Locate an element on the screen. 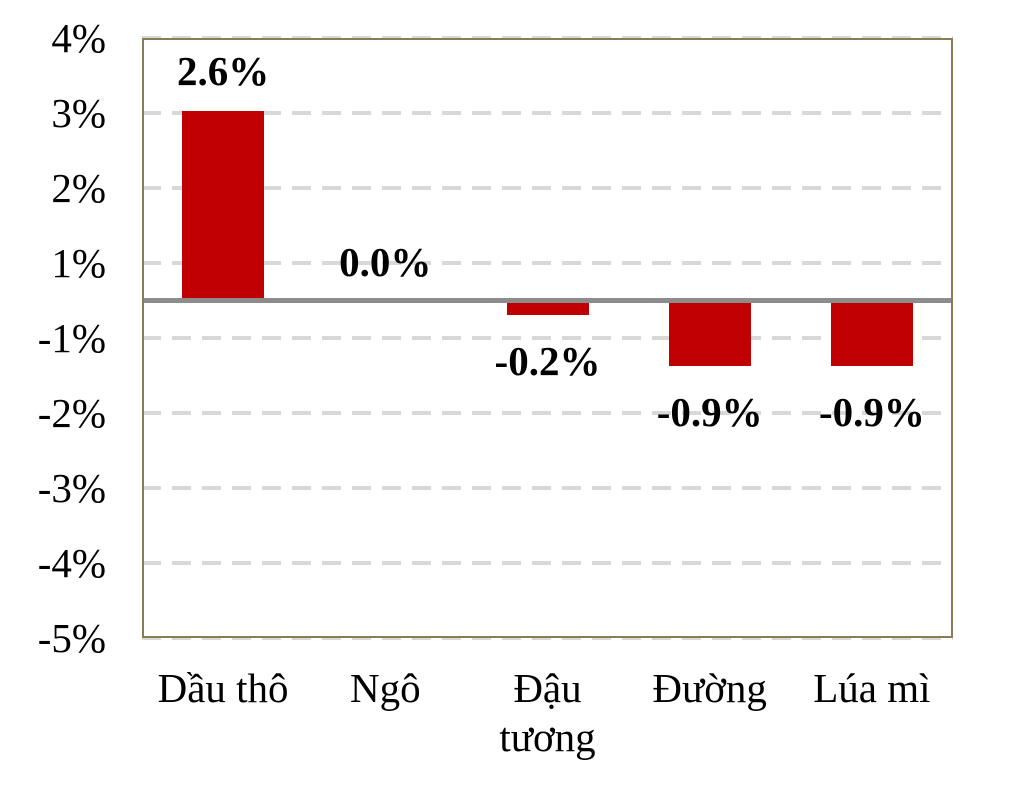 The width and height of the screenshot is (1013, 806). x-axis-category-label: Đậu tương is located at coordinates (547, 714).